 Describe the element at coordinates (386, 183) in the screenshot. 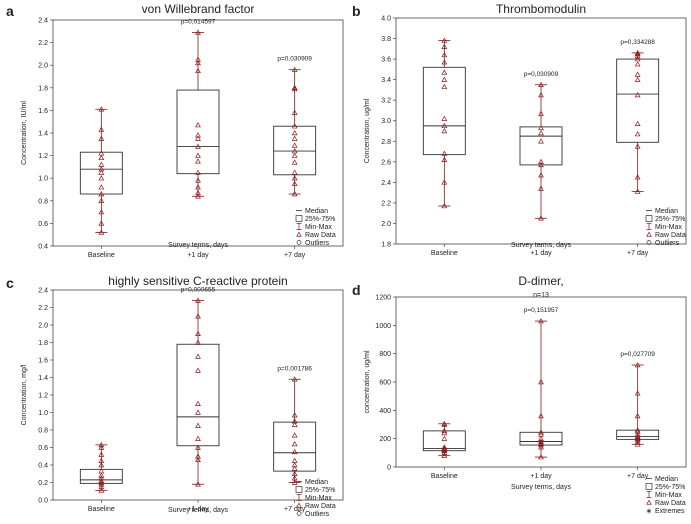

I see `y-tick-label: 2.4` at that location.